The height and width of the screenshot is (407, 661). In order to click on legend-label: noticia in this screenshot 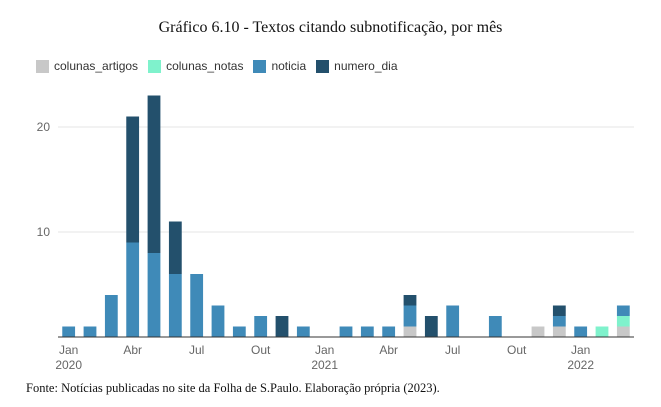, I will do `click(289, 66)`.